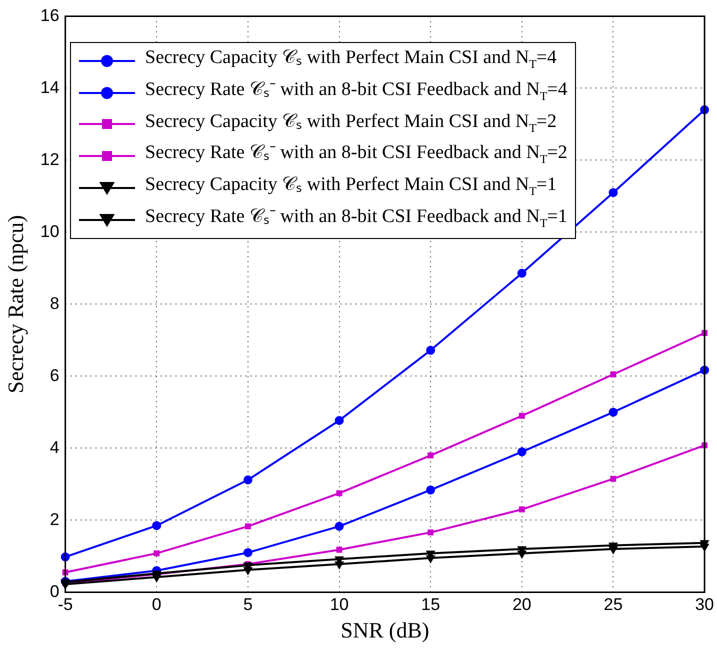 The image size is (717, 649). Describe the element at coordinates (157, 604) in the screenshot. I see `x-tick-label: 0` at that location.